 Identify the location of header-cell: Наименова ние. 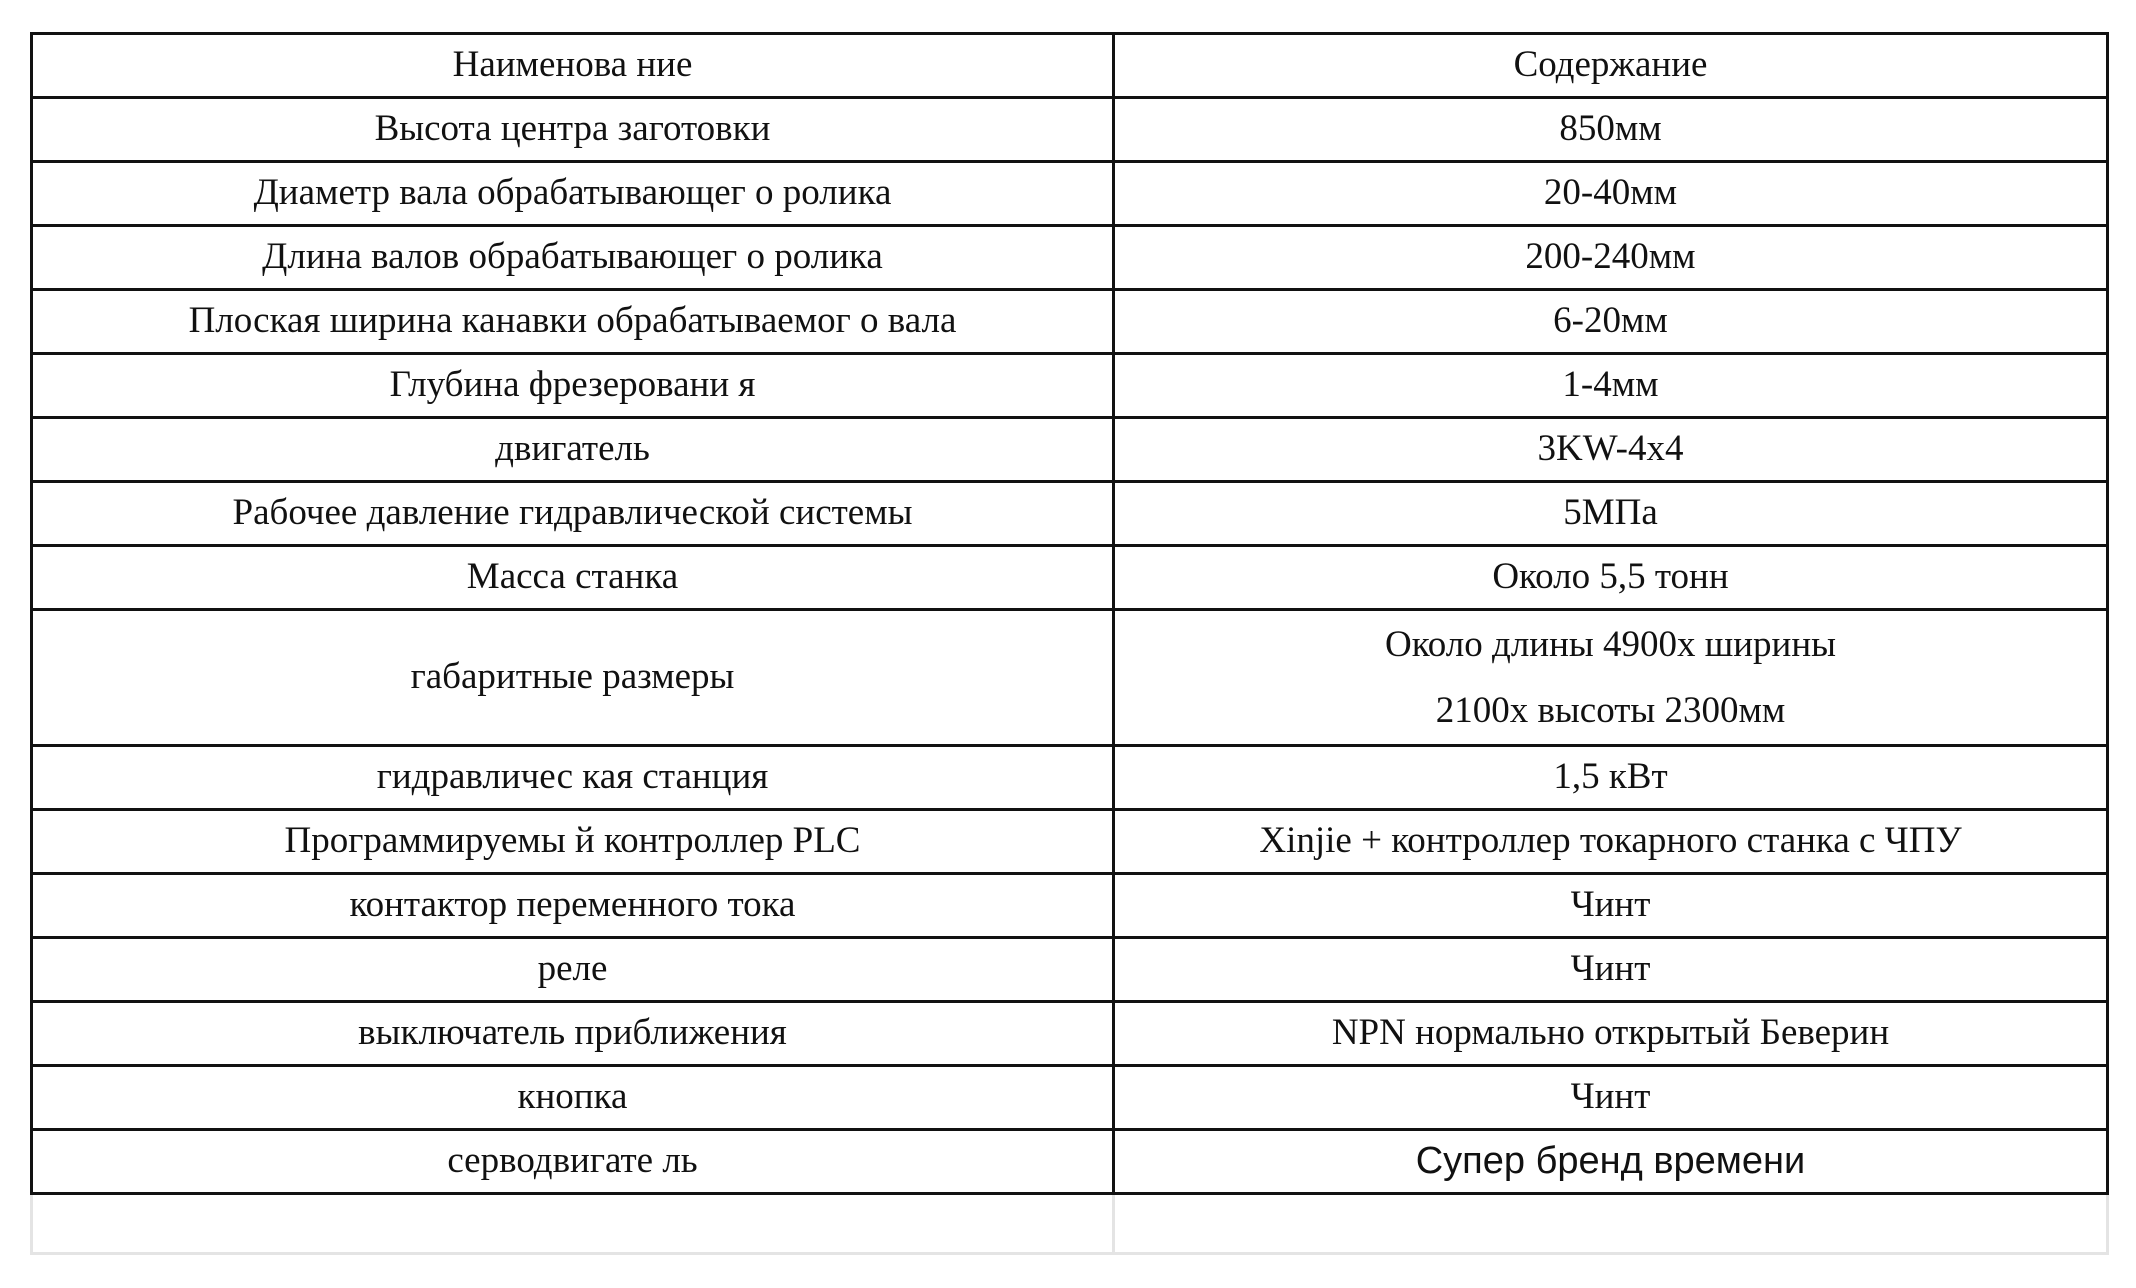
(572, 65).